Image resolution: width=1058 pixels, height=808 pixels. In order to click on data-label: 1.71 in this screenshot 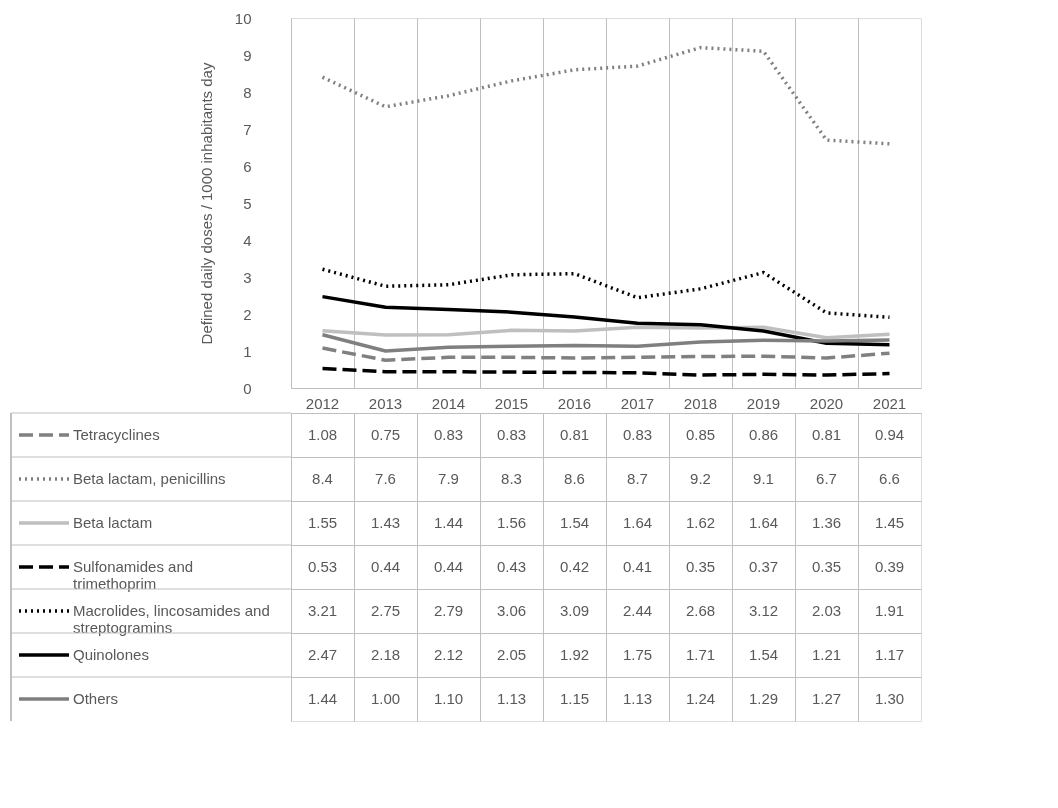, I will do `click(700, 654)`.